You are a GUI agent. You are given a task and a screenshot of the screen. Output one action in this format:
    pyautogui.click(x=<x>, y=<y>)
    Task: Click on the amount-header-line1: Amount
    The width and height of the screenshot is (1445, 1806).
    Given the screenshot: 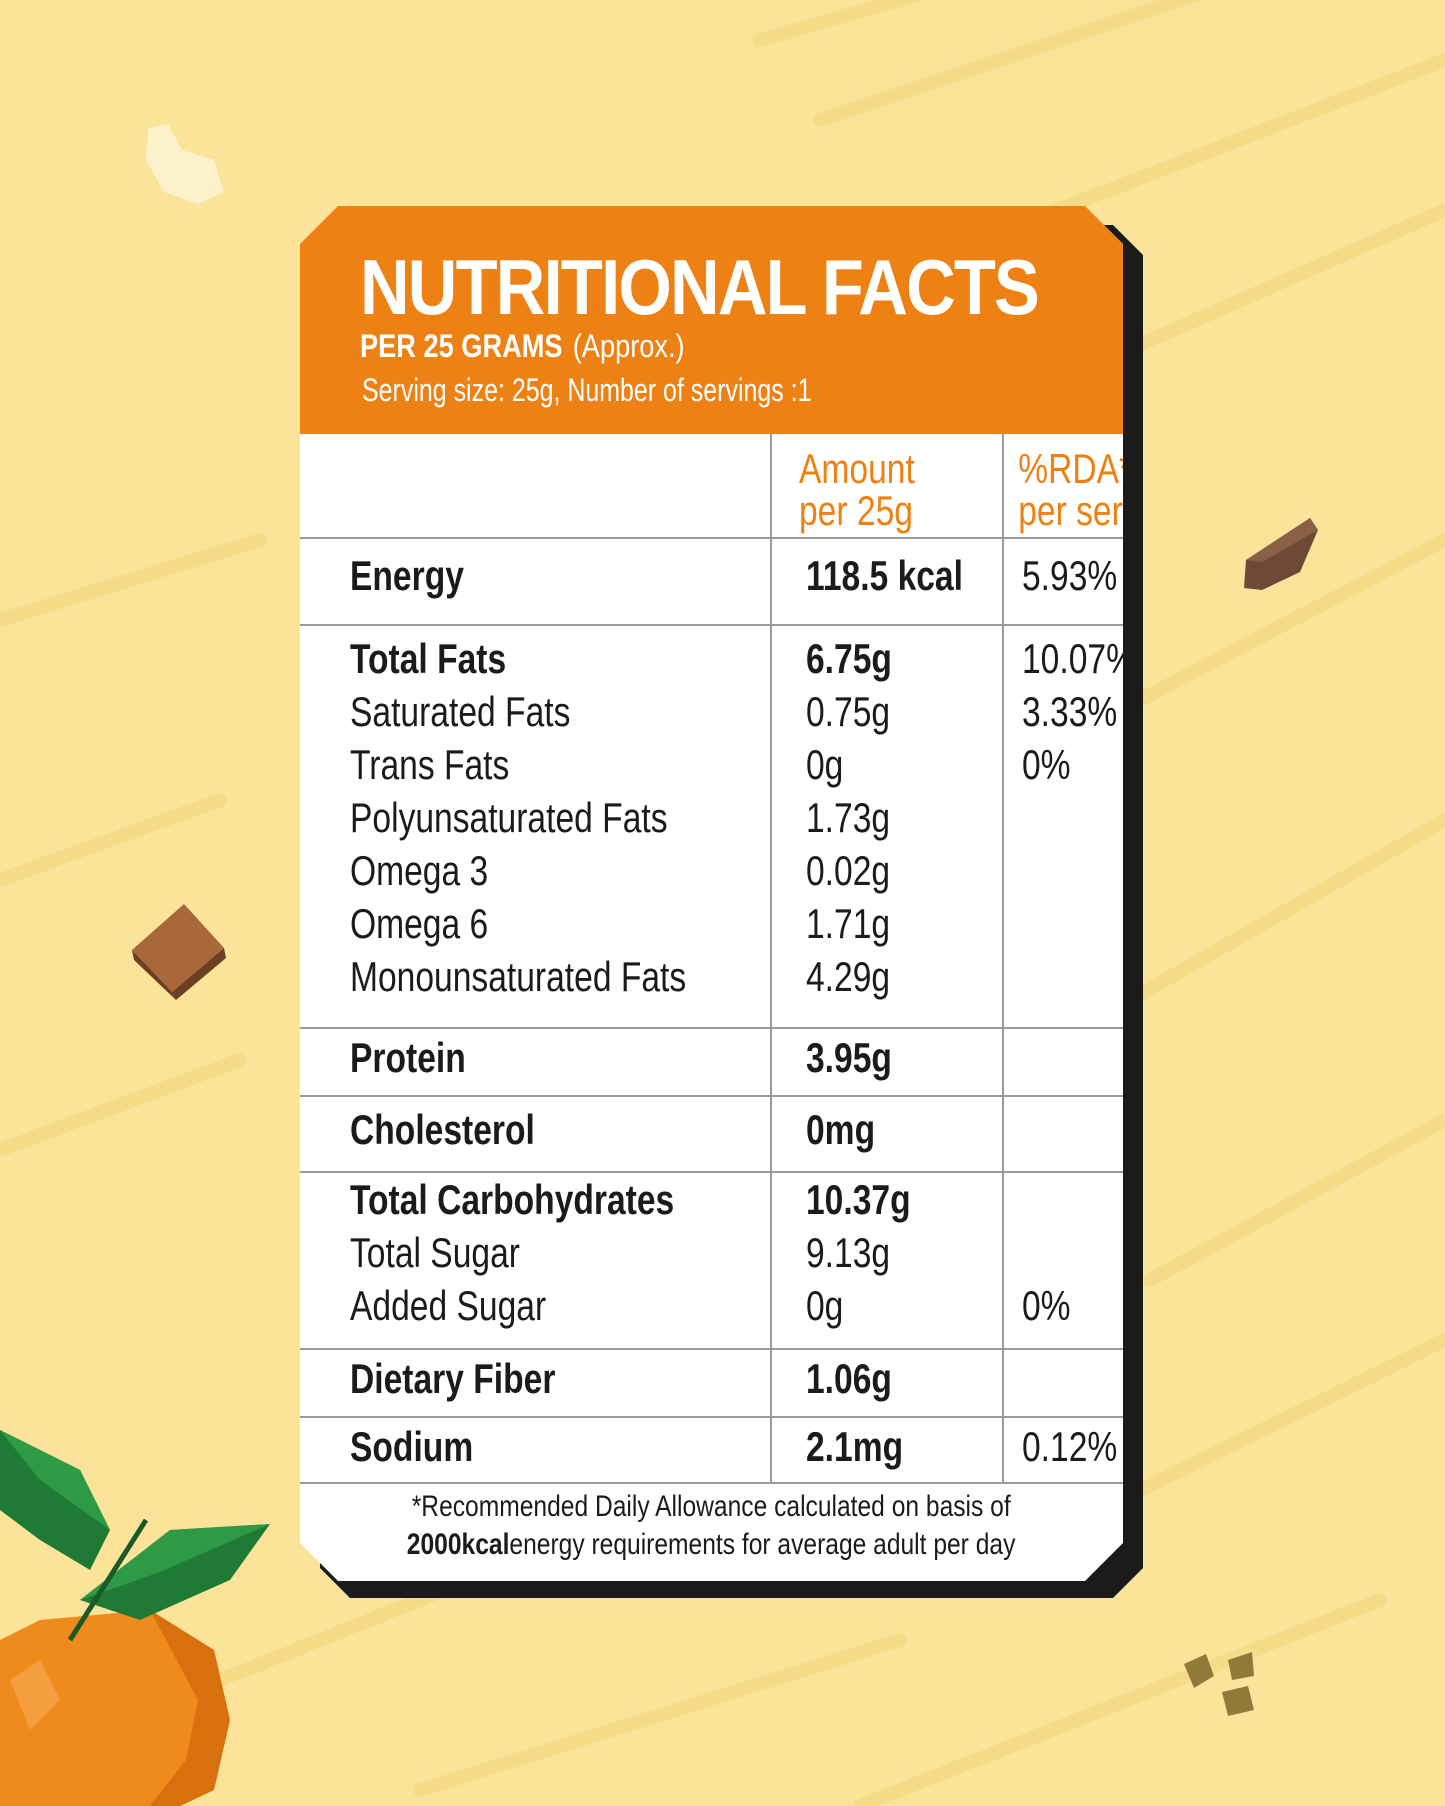 What is the action you would take?
    pyautogui.click(x=857, y=468)
    